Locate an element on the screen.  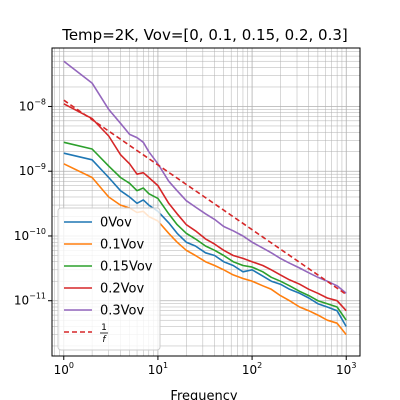
legend-label-denominator: f is located at coordinates (104, 340).